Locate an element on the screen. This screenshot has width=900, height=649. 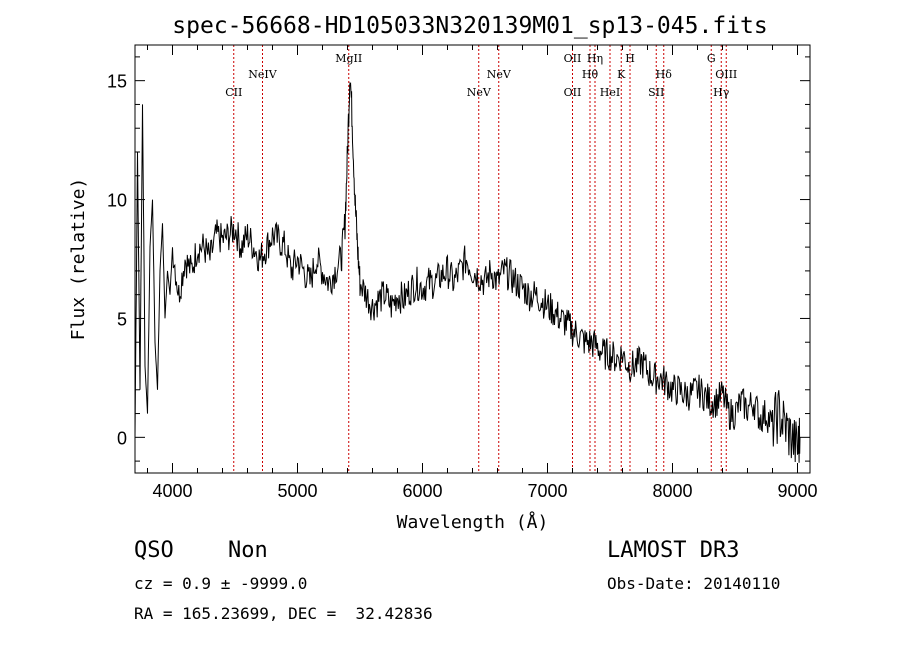
object-class: QSO is located at coordinates (154, 550).